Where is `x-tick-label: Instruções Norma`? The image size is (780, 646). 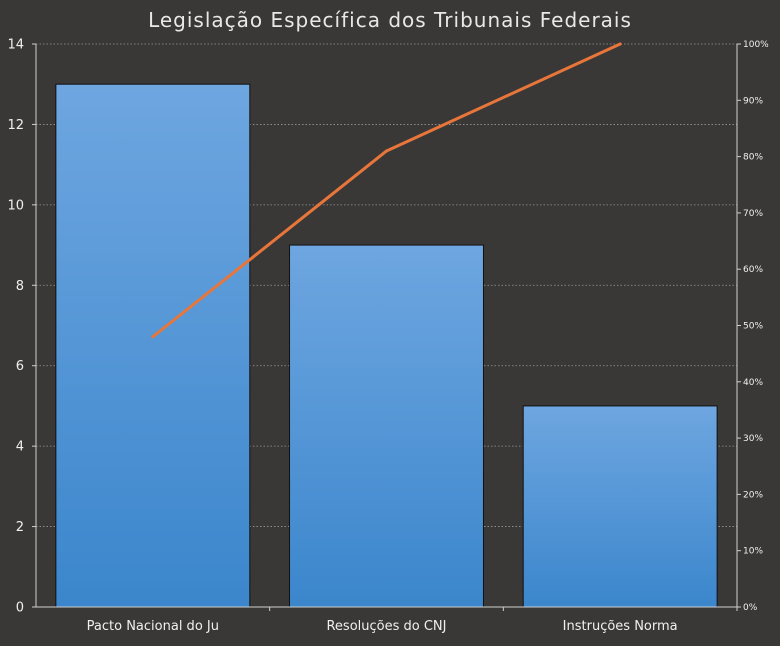
x-tick-label: Instruções Norma is located at coordinates (620, 626).